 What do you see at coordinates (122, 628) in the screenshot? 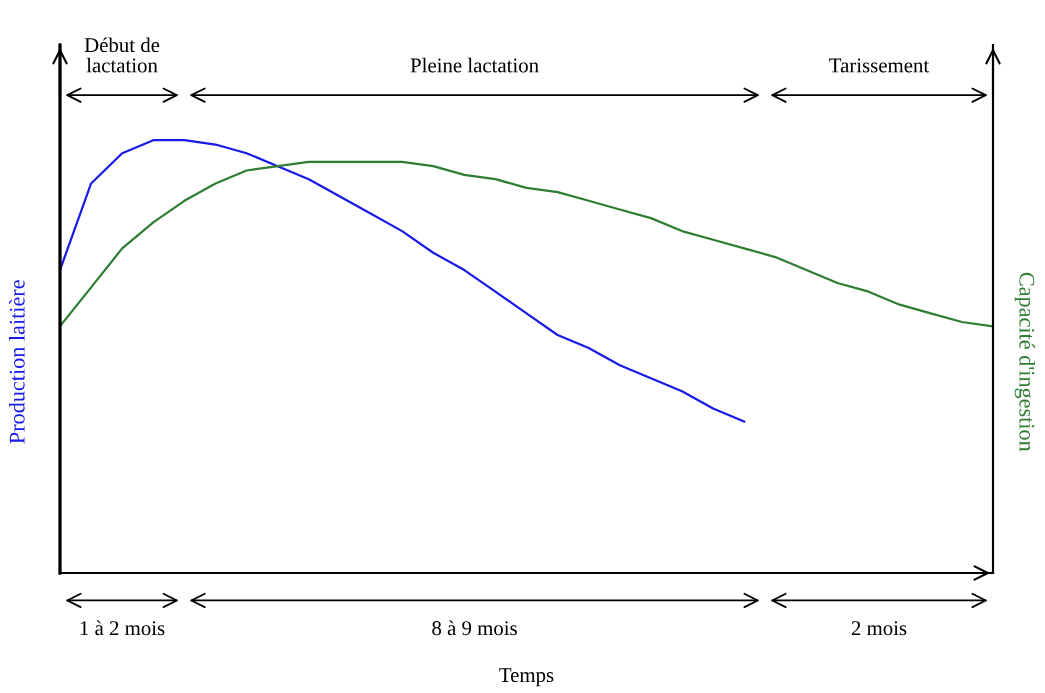
I see `text: 1 à 2 mois` at bounding box center [122, 628].